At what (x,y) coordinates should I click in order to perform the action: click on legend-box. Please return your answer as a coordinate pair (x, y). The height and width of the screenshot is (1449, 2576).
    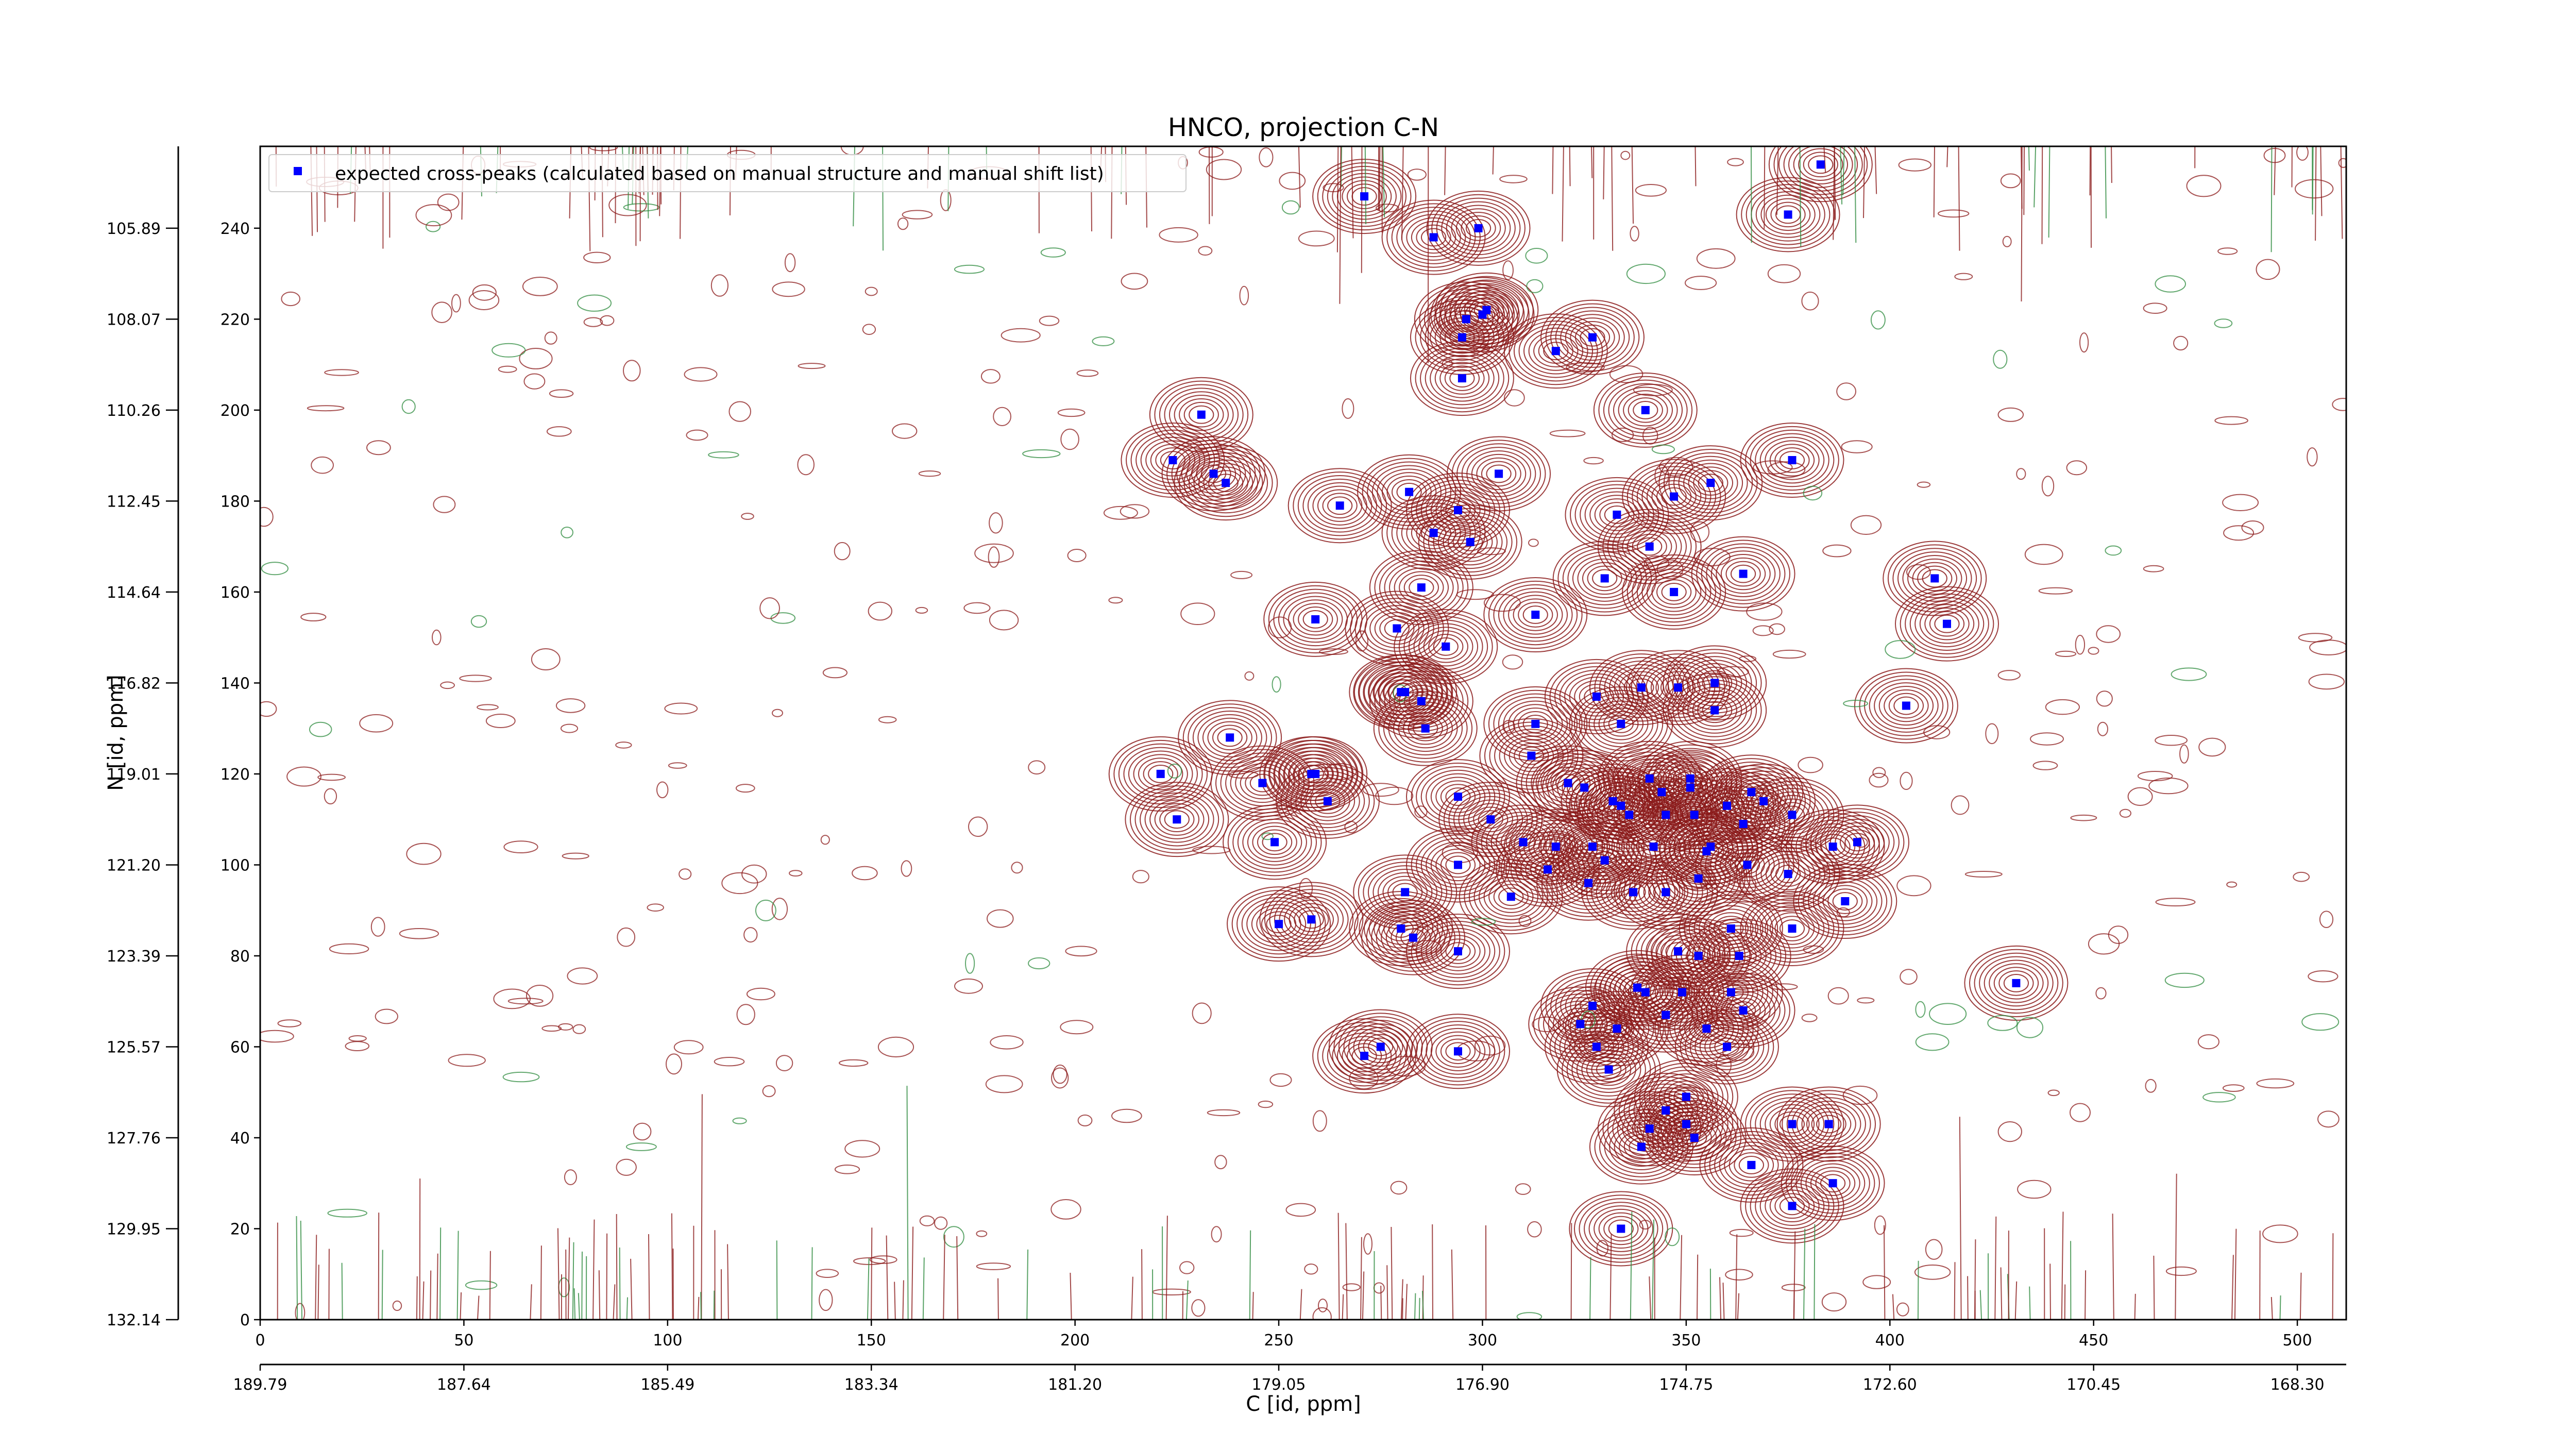
    Looking at the image, I should click on (728, 173).